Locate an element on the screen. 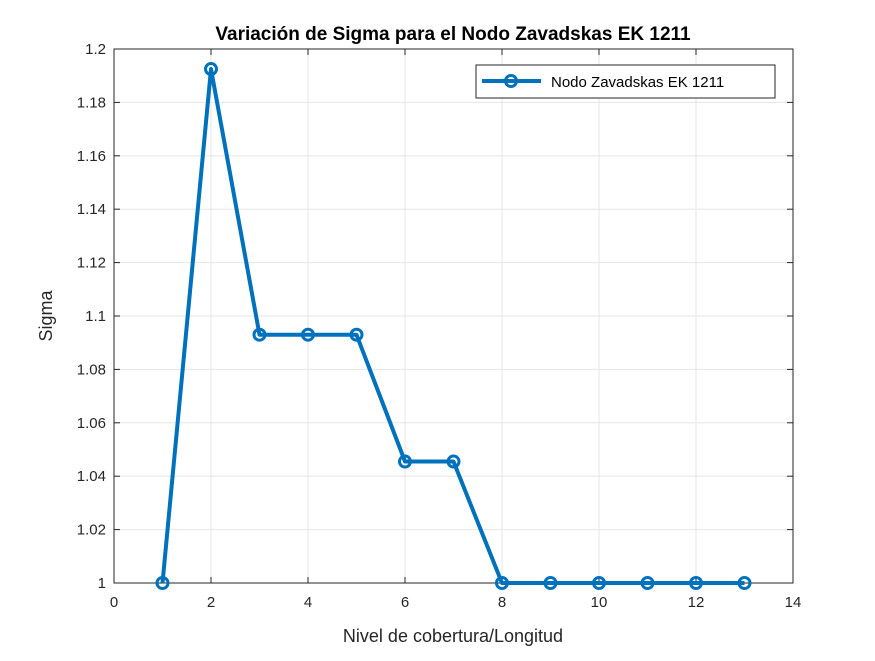 This screenshot has height=661, width=875. y-tick-label: 1.18 is located at coordinates (91, 102).